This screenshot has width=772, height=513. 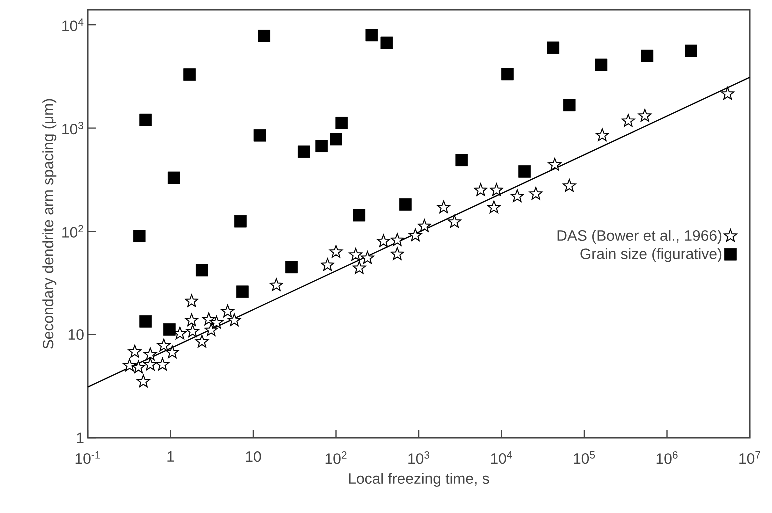 I want to click on x-tick-label: 10$^{-1}$, so click(x=88, y=458).